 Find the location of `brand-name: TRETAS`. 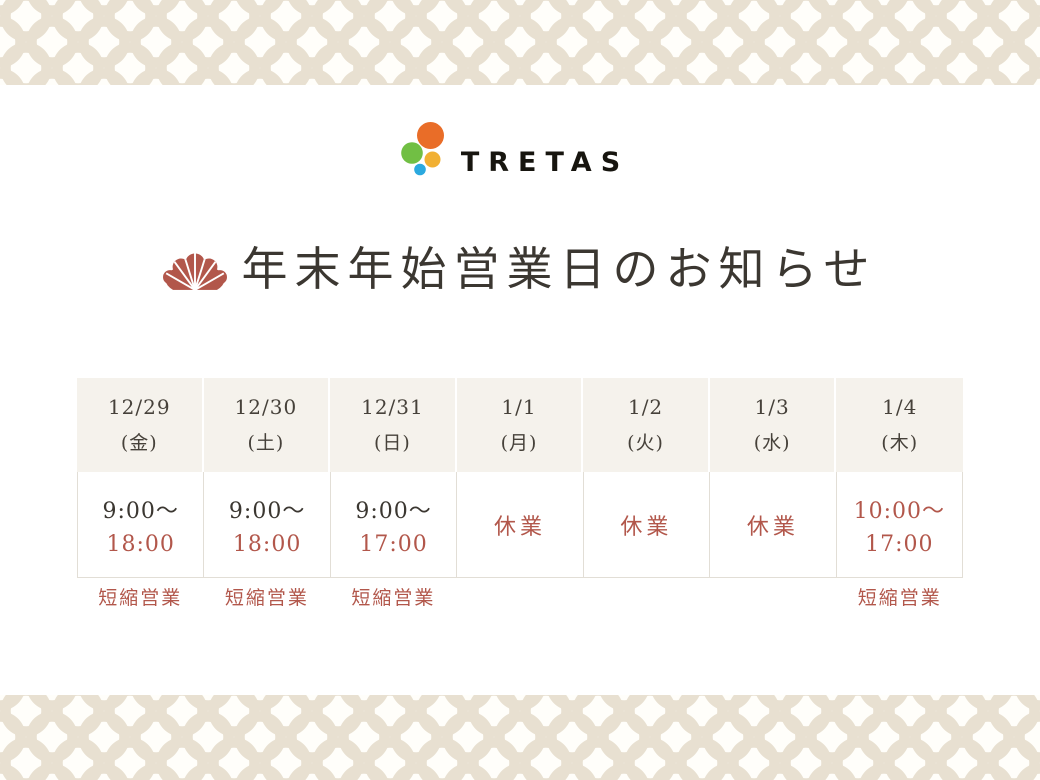

brand-name: TRETAS is located at coordinates (545, 162).